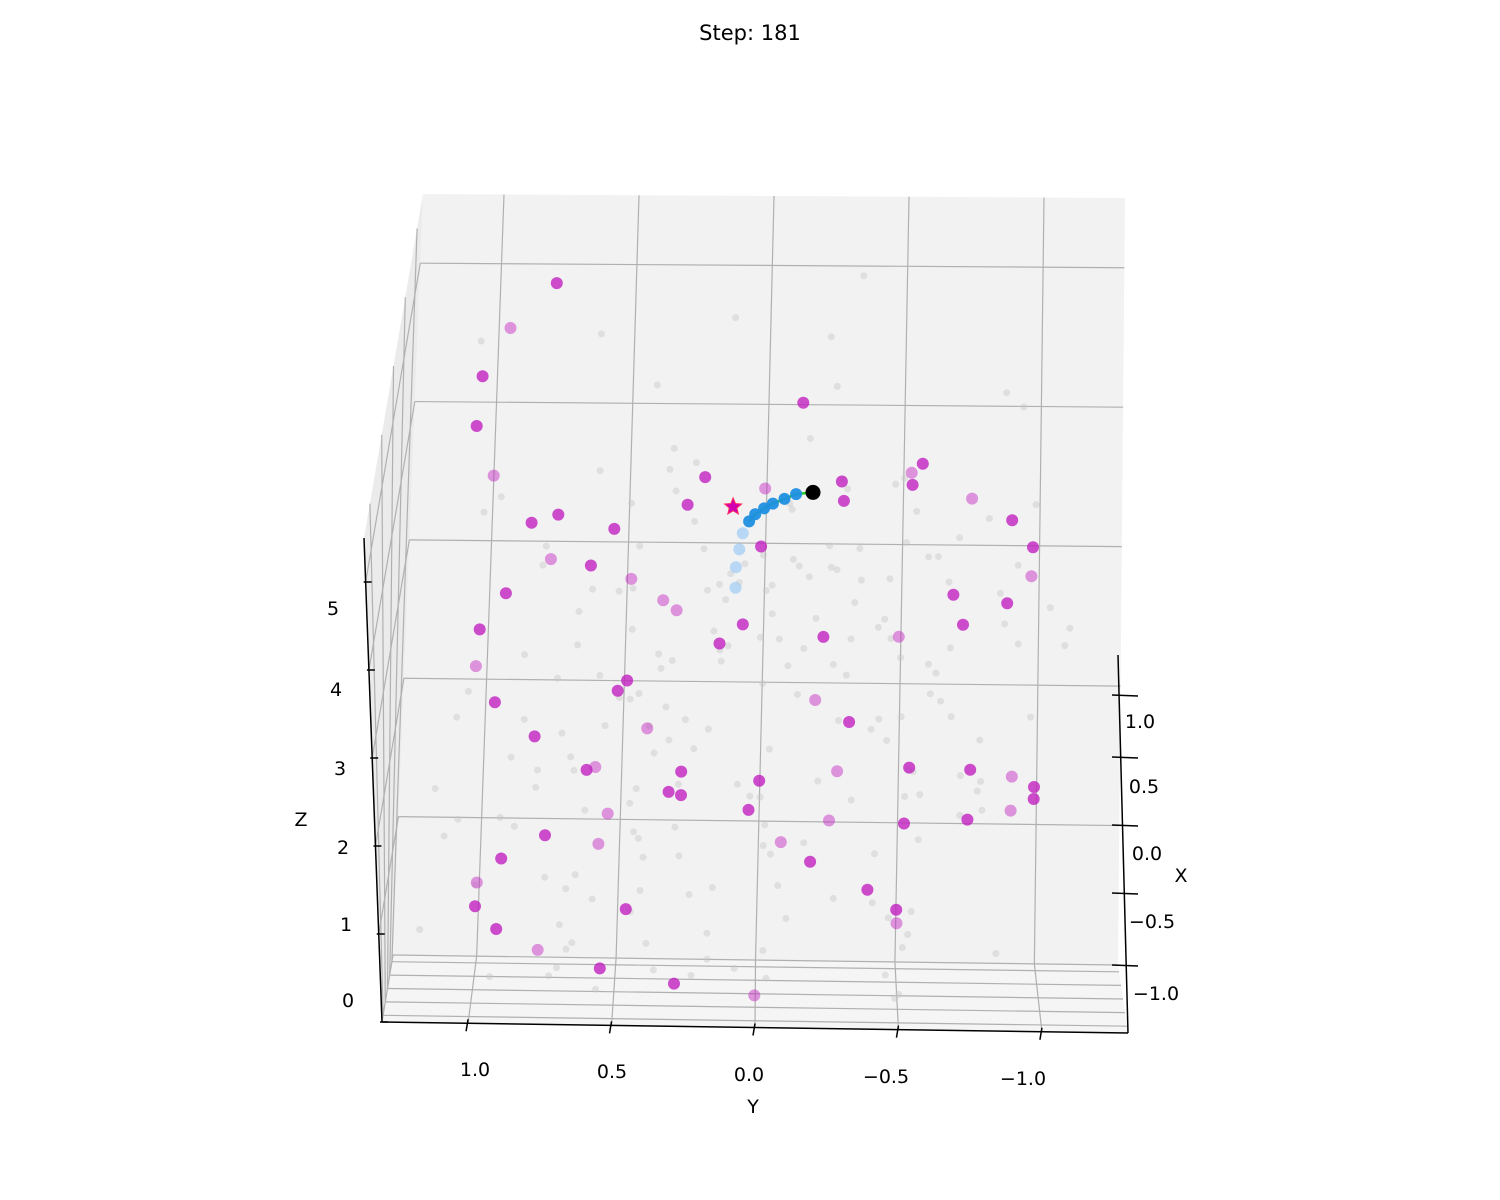  Describe the element at coordinates (813, 492) in the screenshot. I see `current-position` at that location.